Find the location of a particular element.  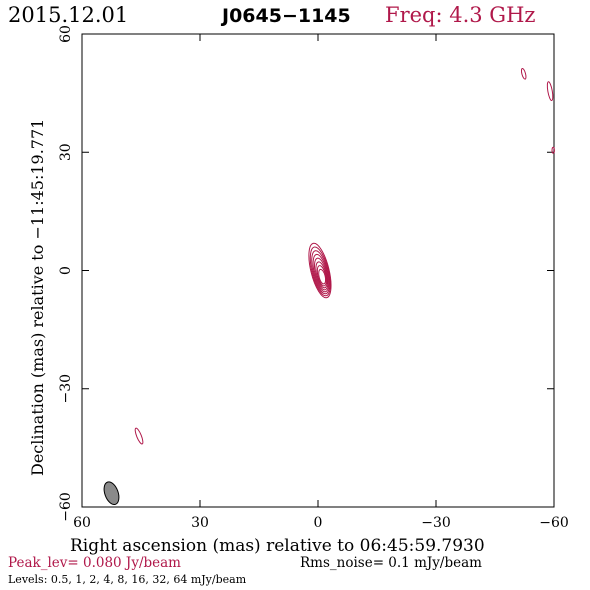

y-tick-label: −30 is located at coordinates (66, 389).